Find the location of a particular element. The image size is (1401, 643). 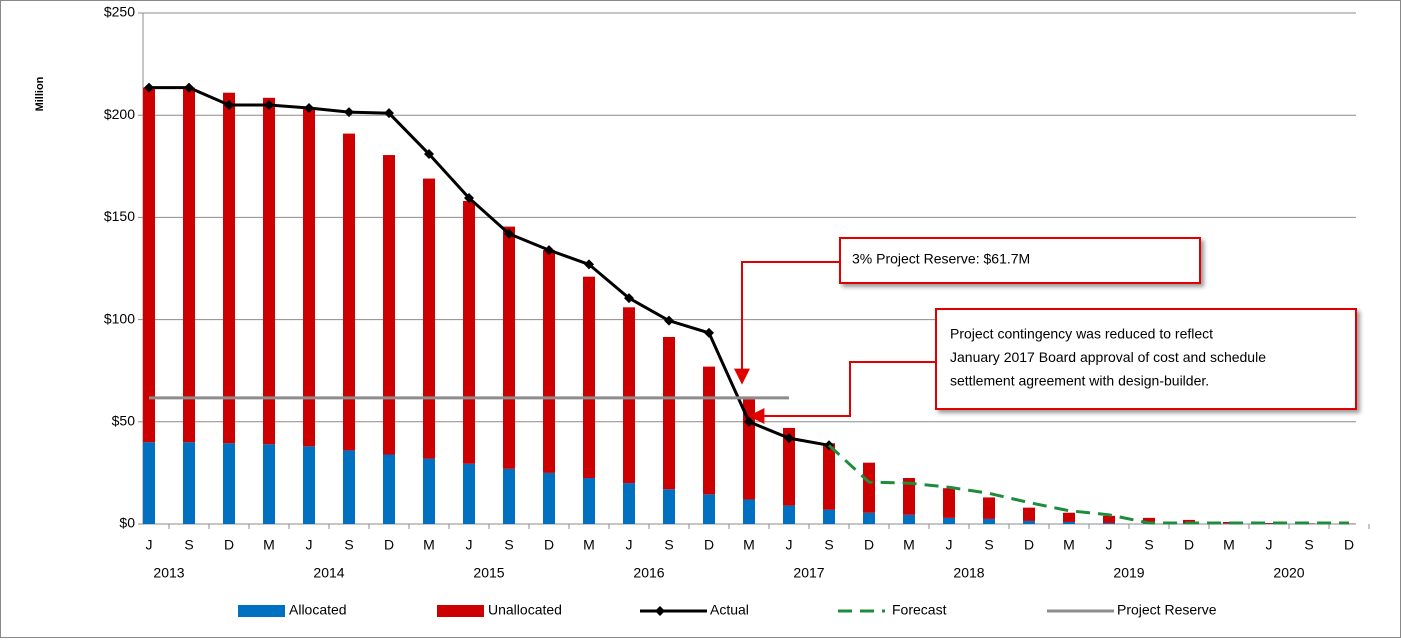

legend-label: Unallocated is located at coordinates (525, 610).